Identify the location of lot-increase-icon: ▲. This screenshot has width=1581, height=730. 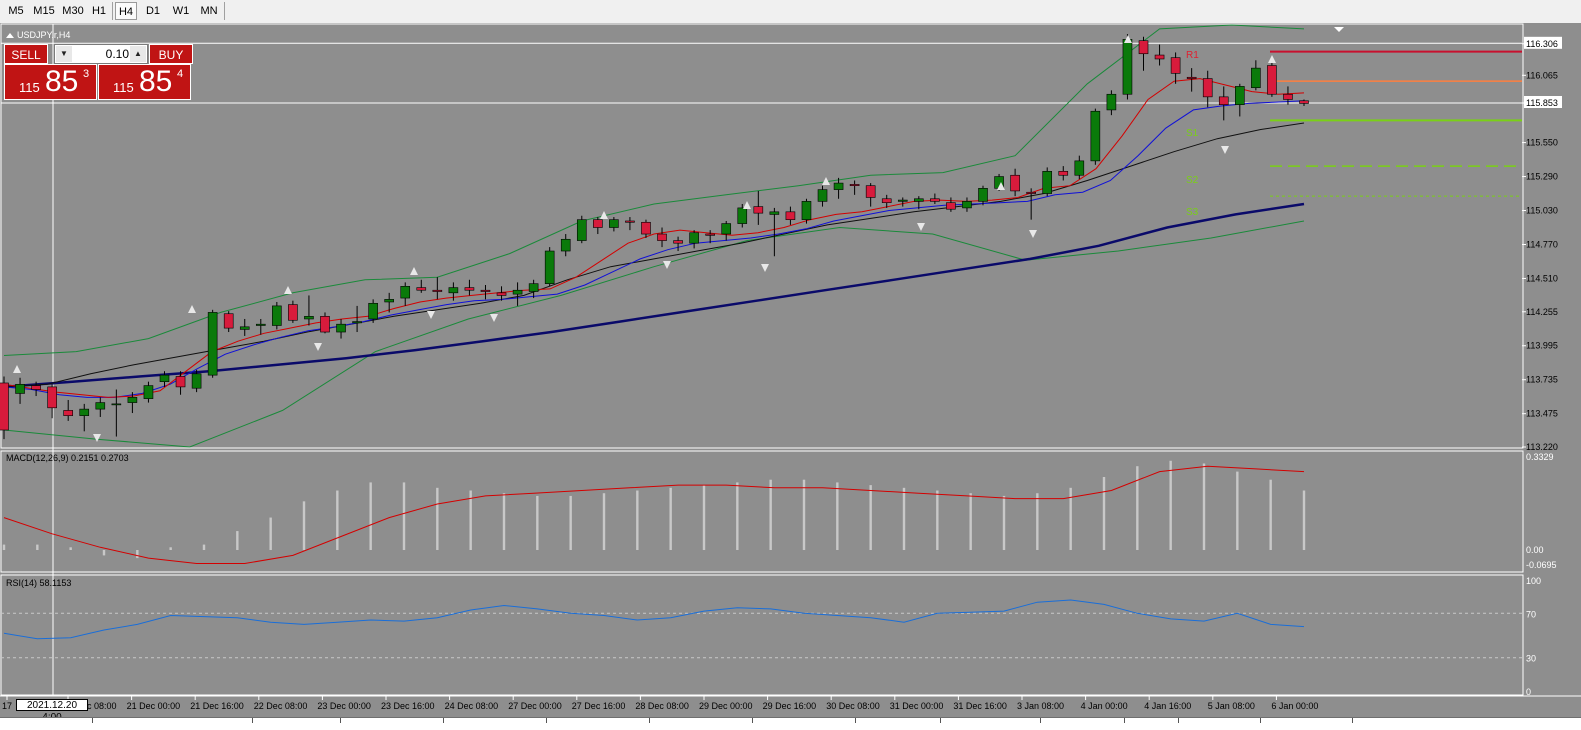
(138, 54).